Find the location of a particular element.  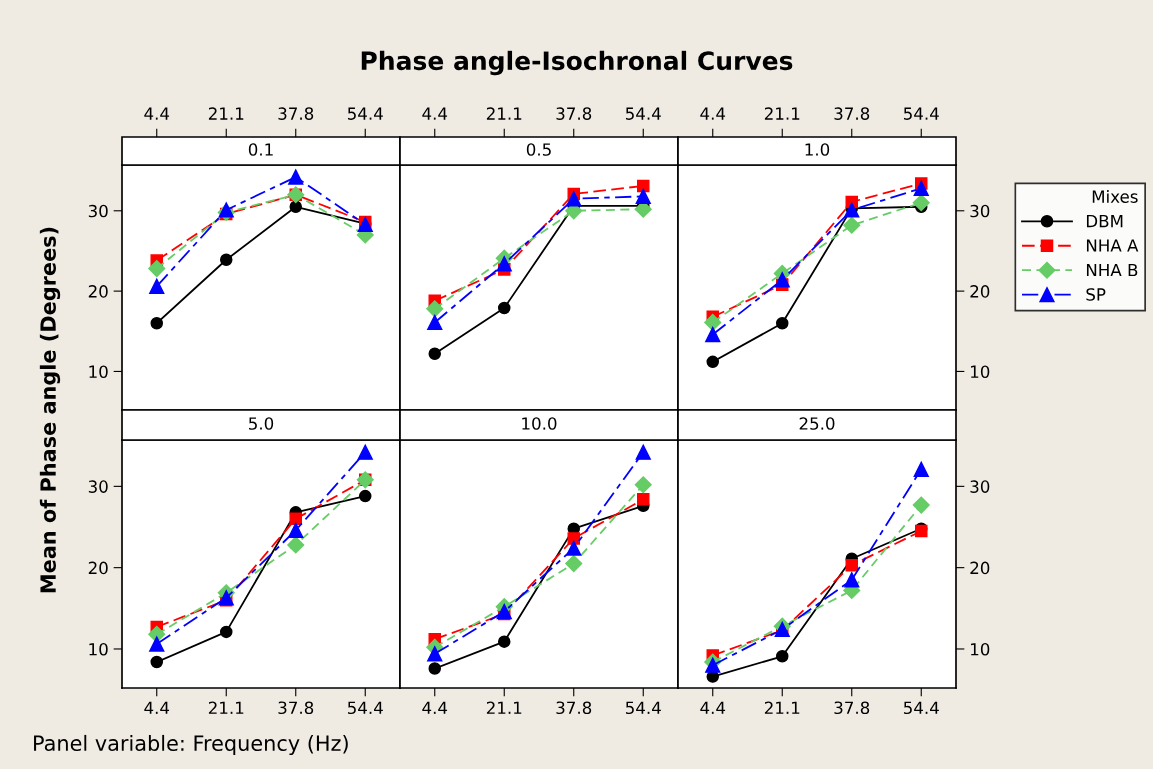

legend-label: NHA A is located at coordinates (1112, 245).